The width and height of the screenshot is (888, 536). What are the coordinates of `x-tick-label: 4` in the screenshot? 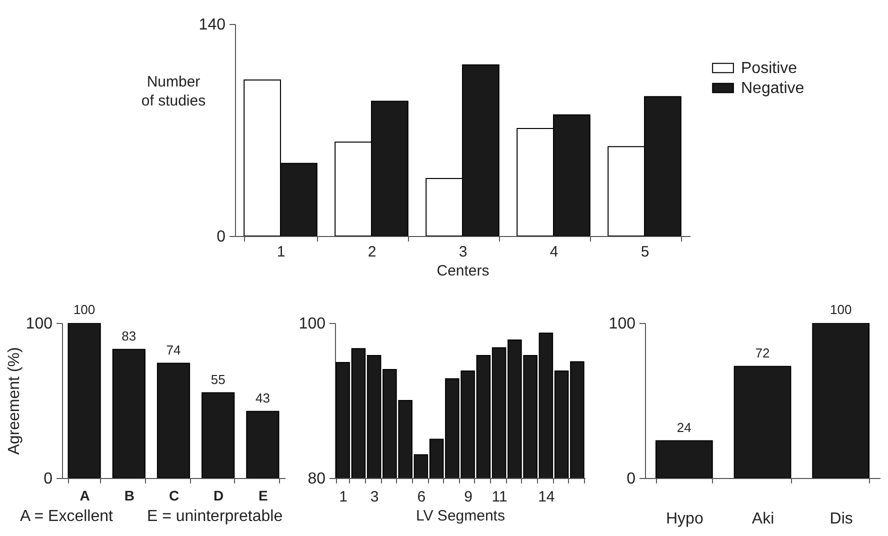 It's located at (554, 252).